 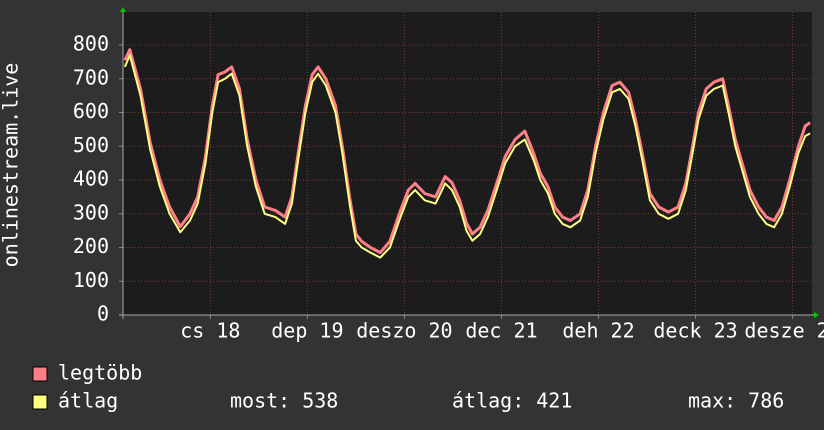 What do you see at coordinates (501, 331) in the screenshot?
I see `x-tick-label: dec 21` at bounding box center [501, 331].